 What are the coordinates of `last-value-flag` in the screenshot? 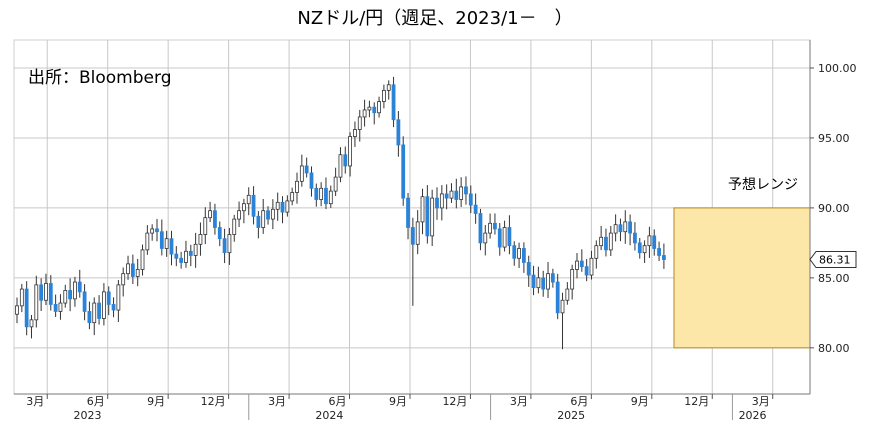 It's located at (833, 260).